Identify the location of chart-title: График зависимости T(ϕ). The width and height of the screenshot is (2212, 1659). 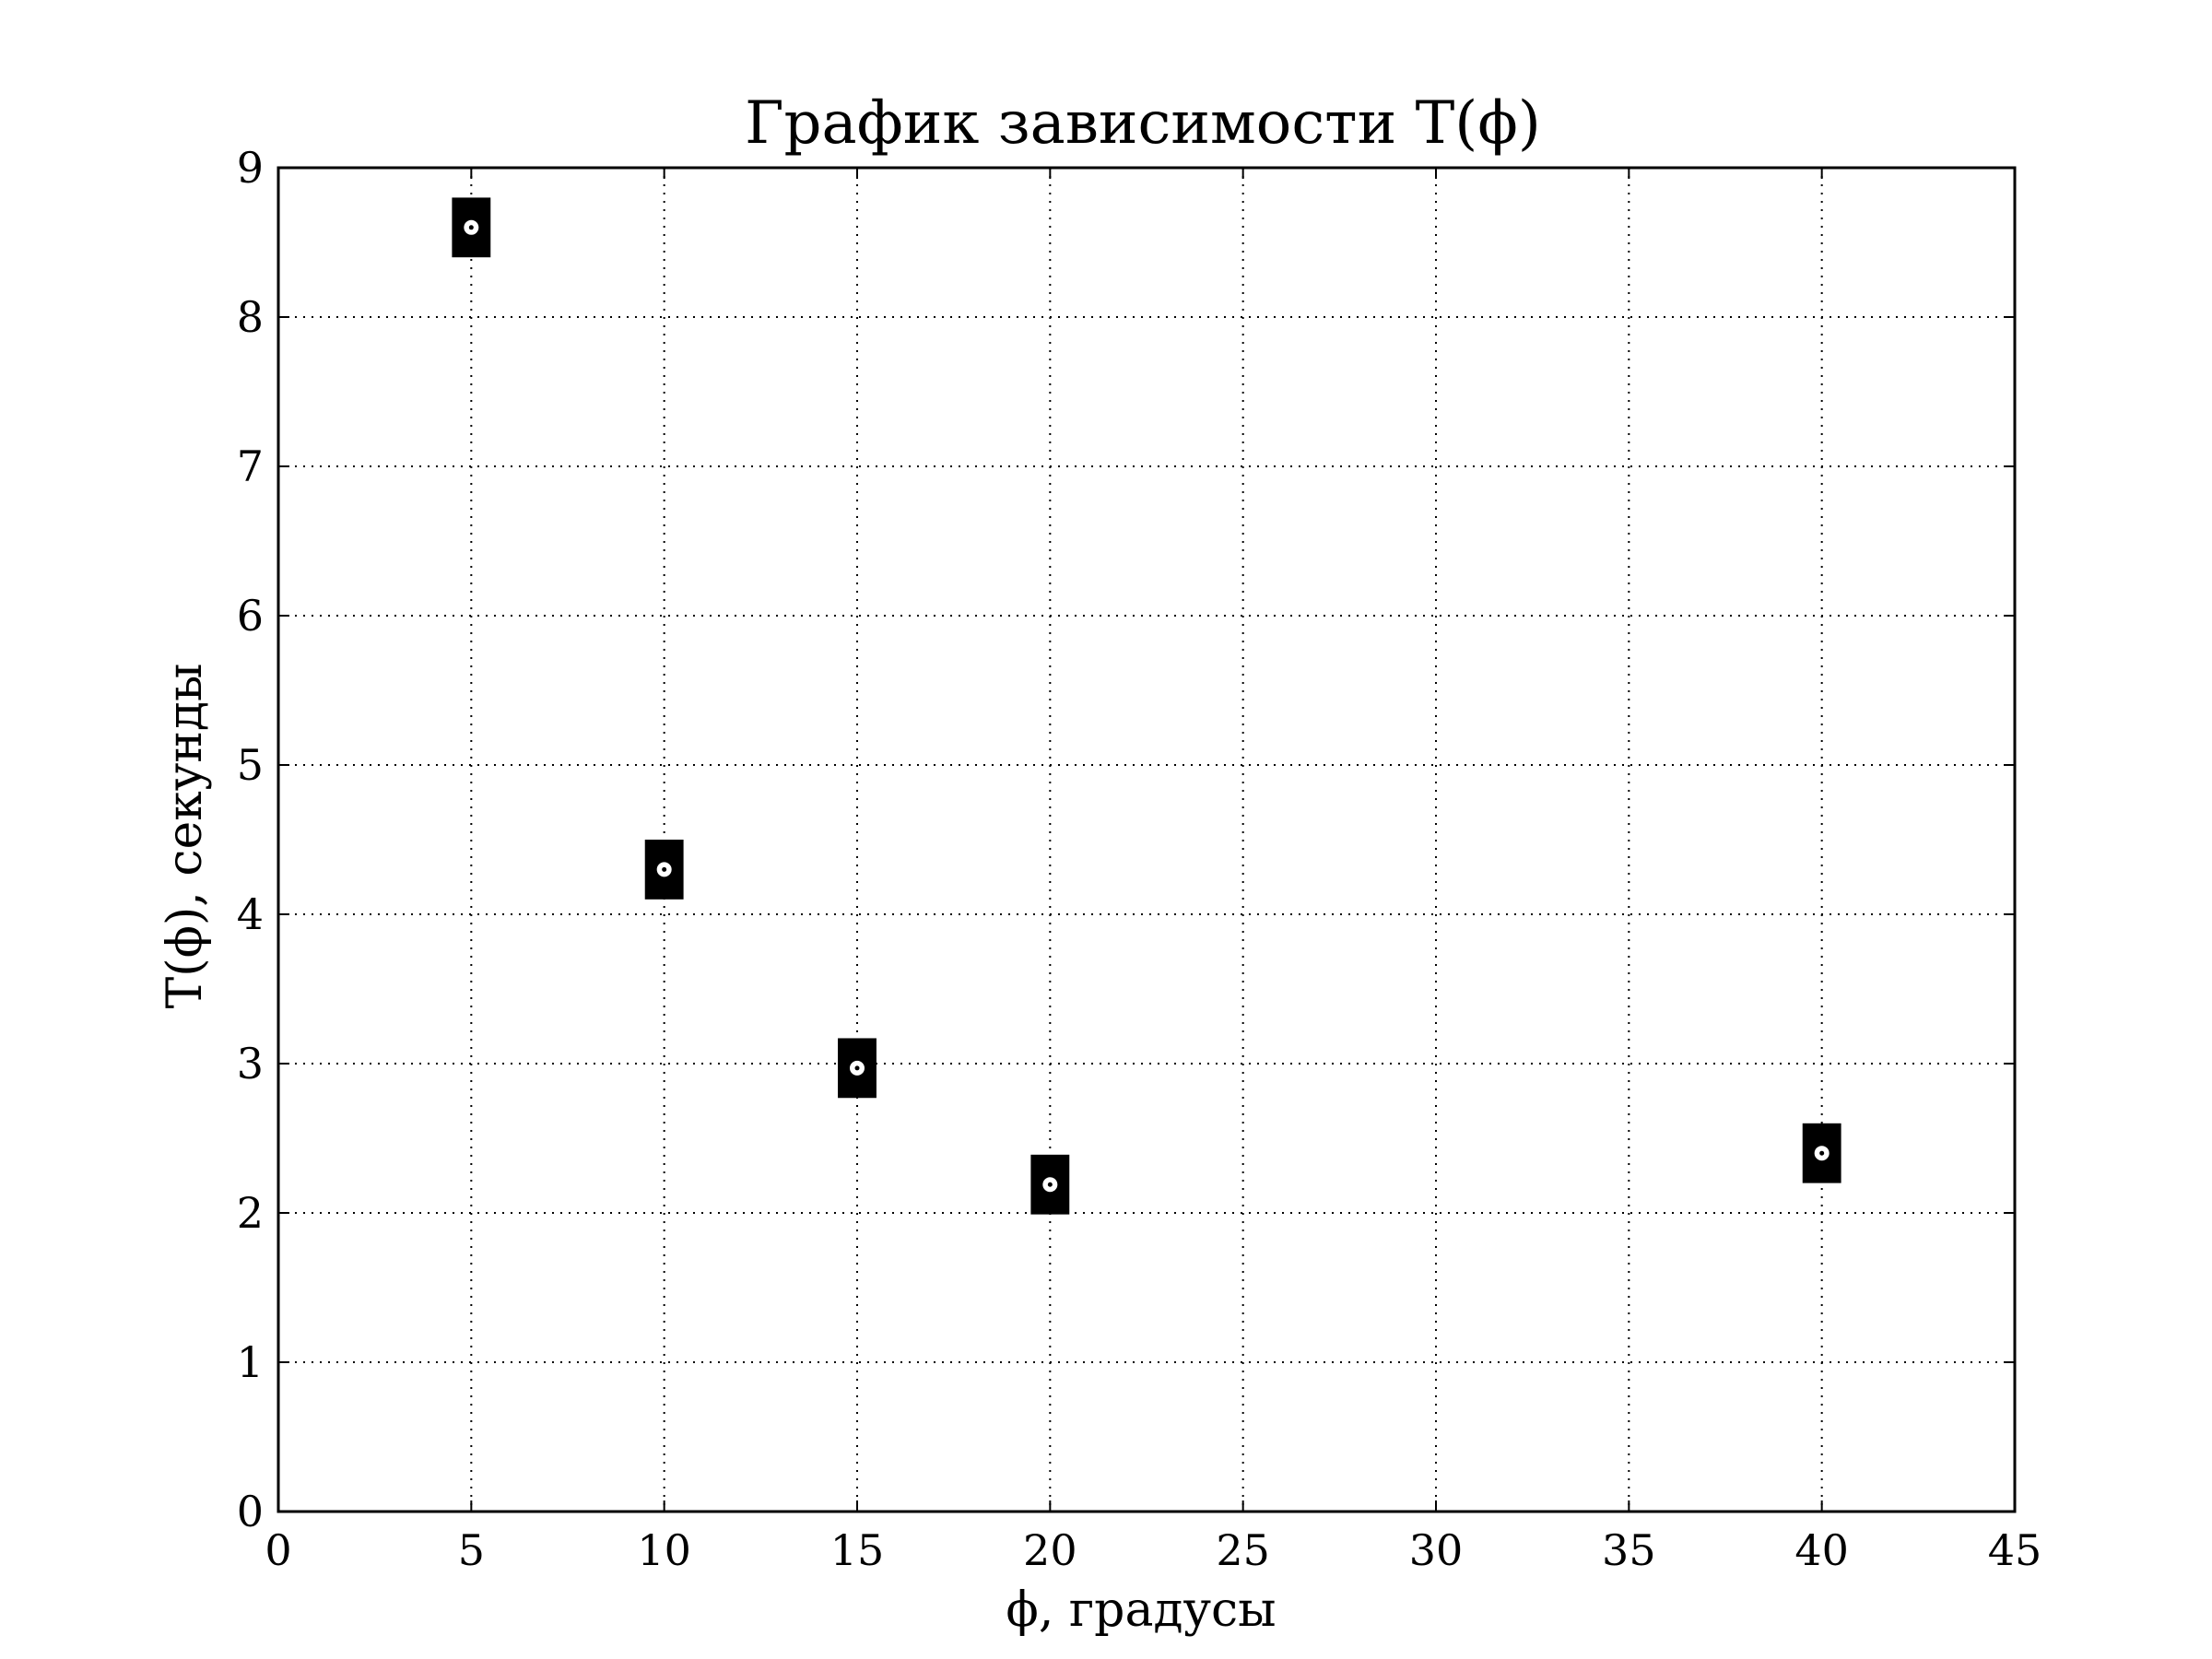
(1143, 123).